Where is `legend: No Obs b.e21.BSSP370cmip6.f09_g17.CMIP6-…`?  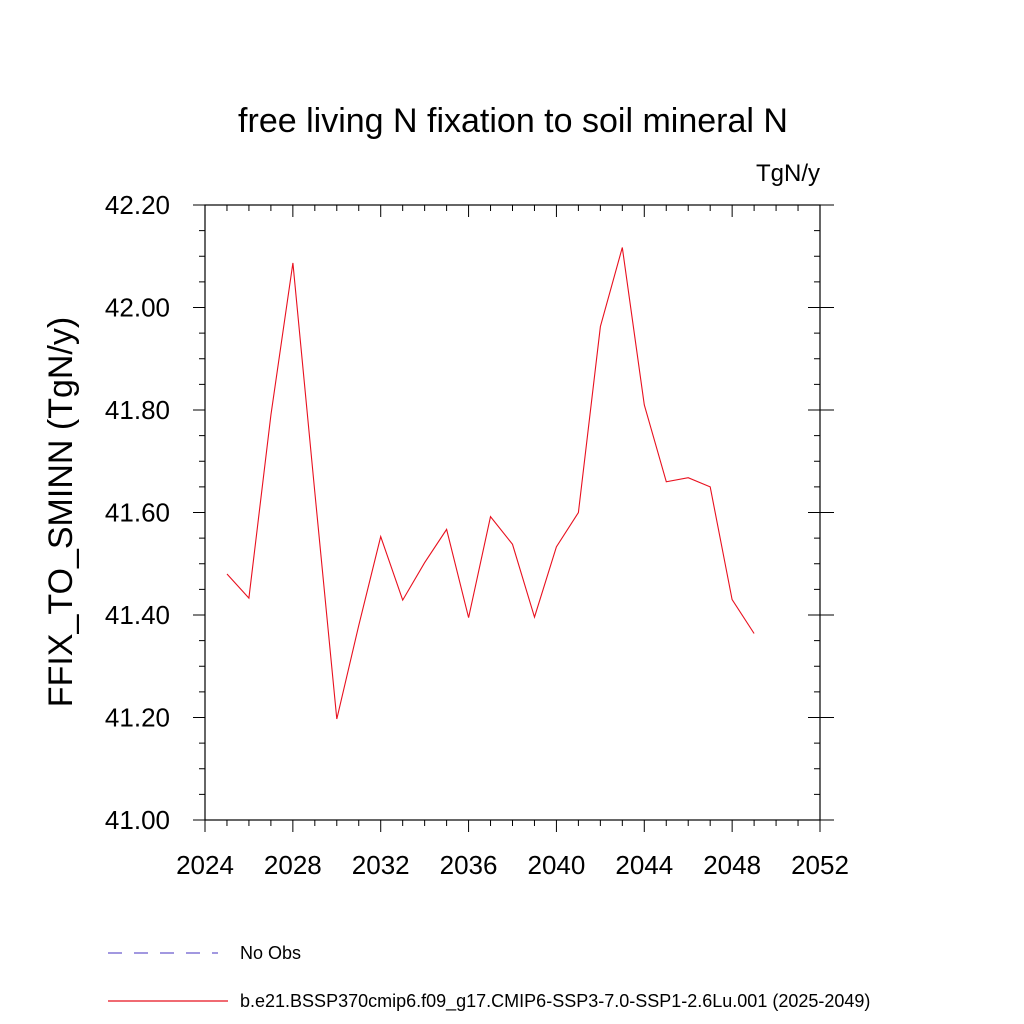 legend: No Obs b.e21.BSSP370cmip6.f09_g17.CMIP6-… is located at coordinates (489, 977).